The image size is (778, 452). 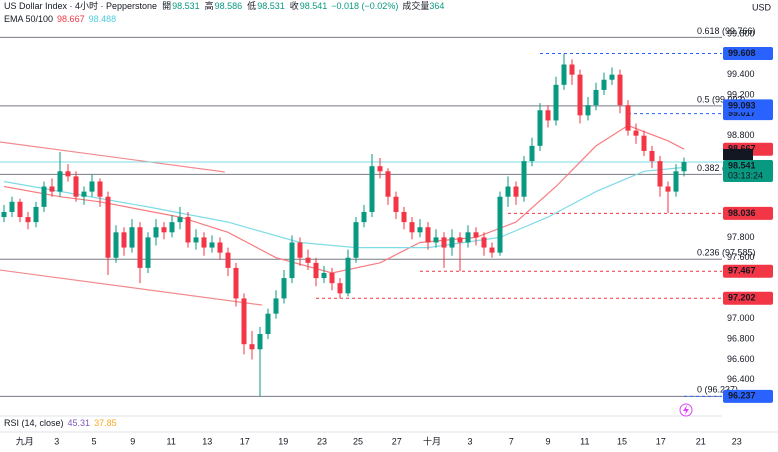 What do you see at coordinates (741, 257) in the screenshot?
I see `y-tick-label: 97.600` at bounding box center [741, 257].